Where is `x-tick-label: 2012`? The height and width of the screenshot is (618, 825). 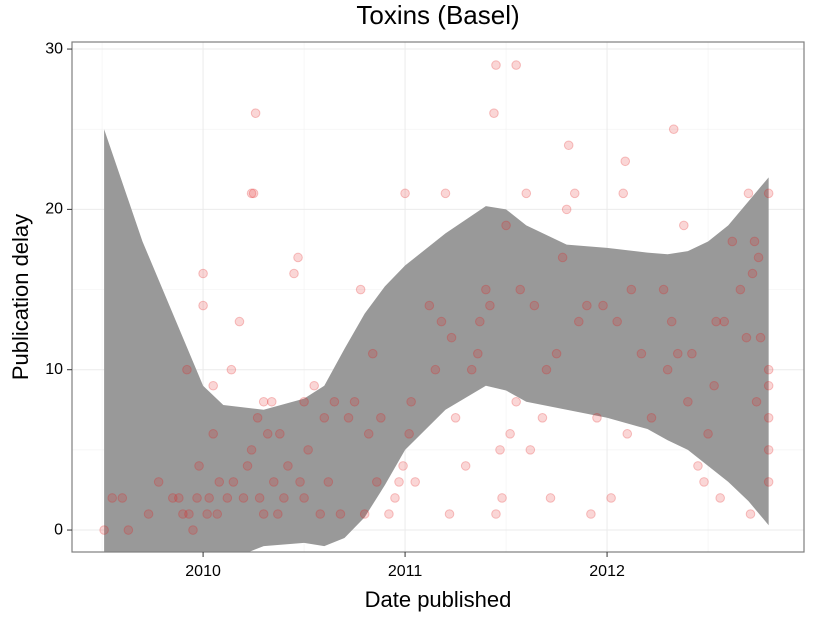 x-tick-label: 2012 is located at coordinates (607, 571).